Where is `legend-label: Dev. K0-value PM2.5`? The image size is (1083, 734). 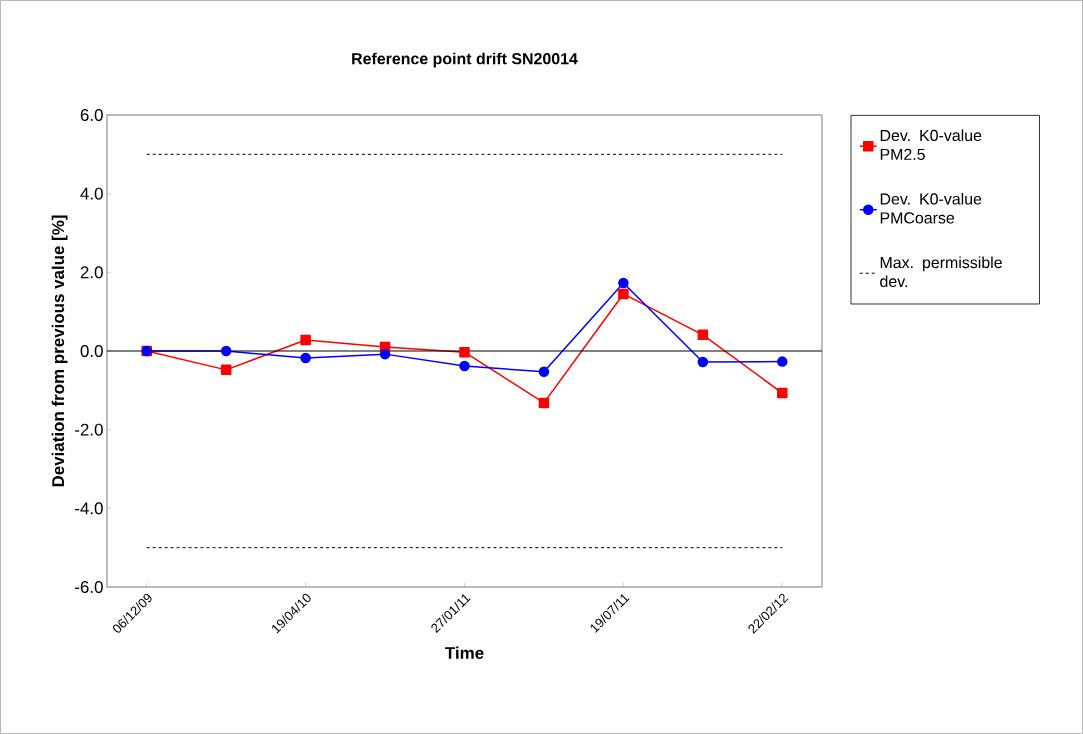
legend-label: Dev. K0-value PM2.5 is located at coordinates (931, 145).